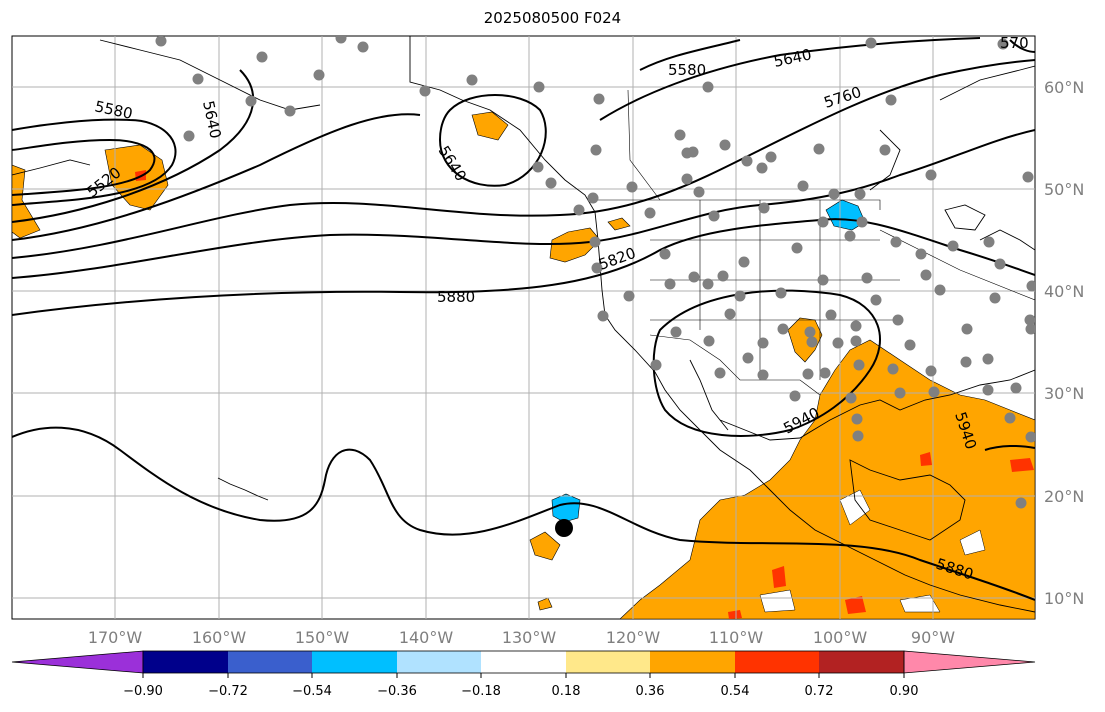 This screenshot has width=1105, height=712. Describe the element at coordinates (456, 297) in the screenshot. I see `contour-label: 5880` at that location.